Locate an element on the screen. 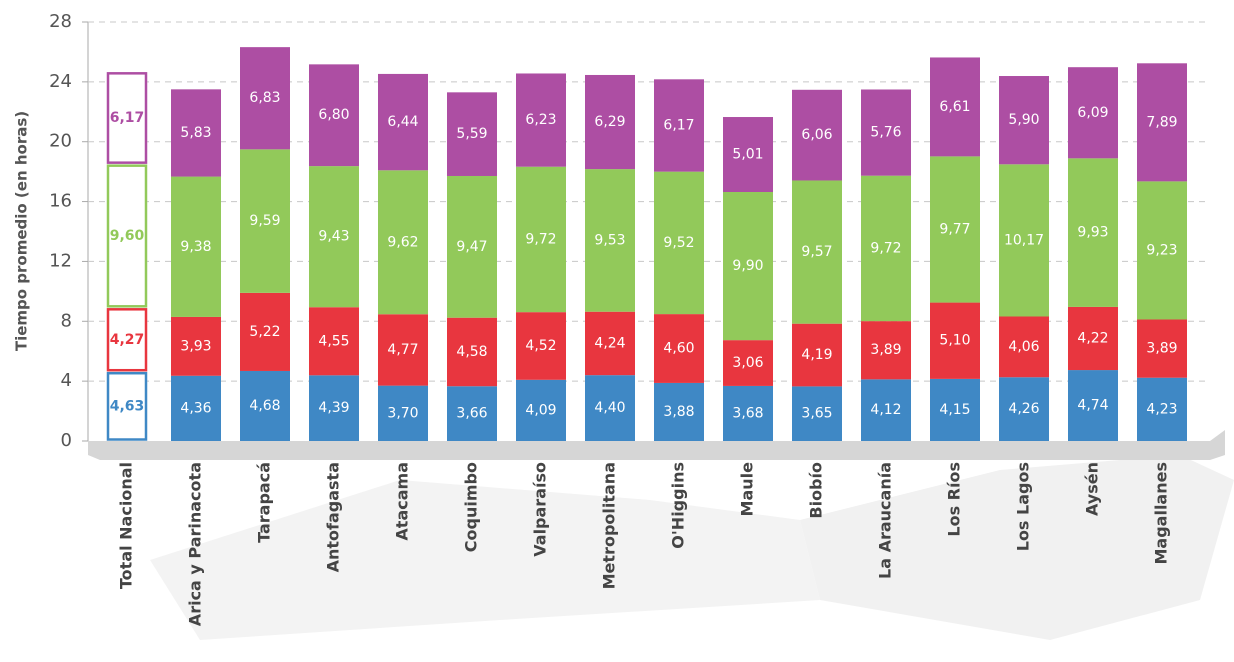 The width and height of the screenshot is (1234, 662). x-tick-label: Magallanes is located at coordinates (1161, 513).